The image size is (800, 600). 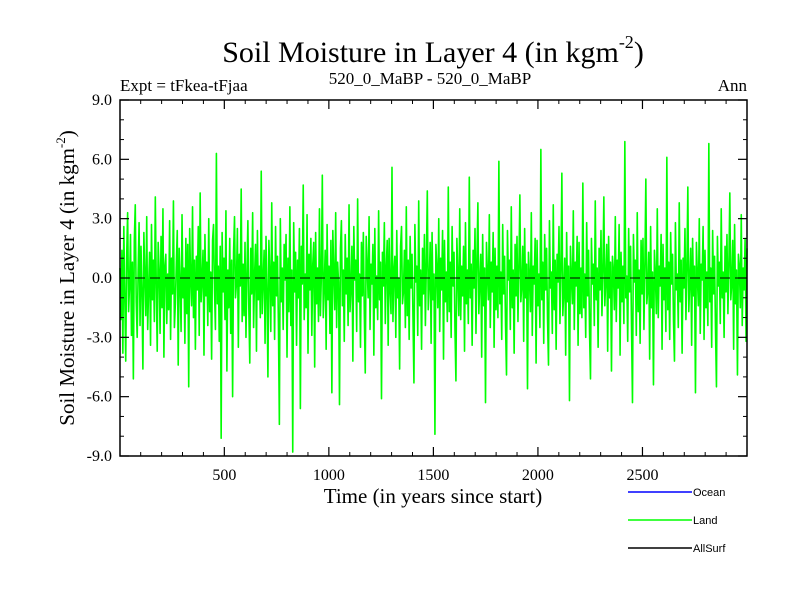 I want to click on legend-label-allsurf: AllSurf, so click(x=709, y=549).